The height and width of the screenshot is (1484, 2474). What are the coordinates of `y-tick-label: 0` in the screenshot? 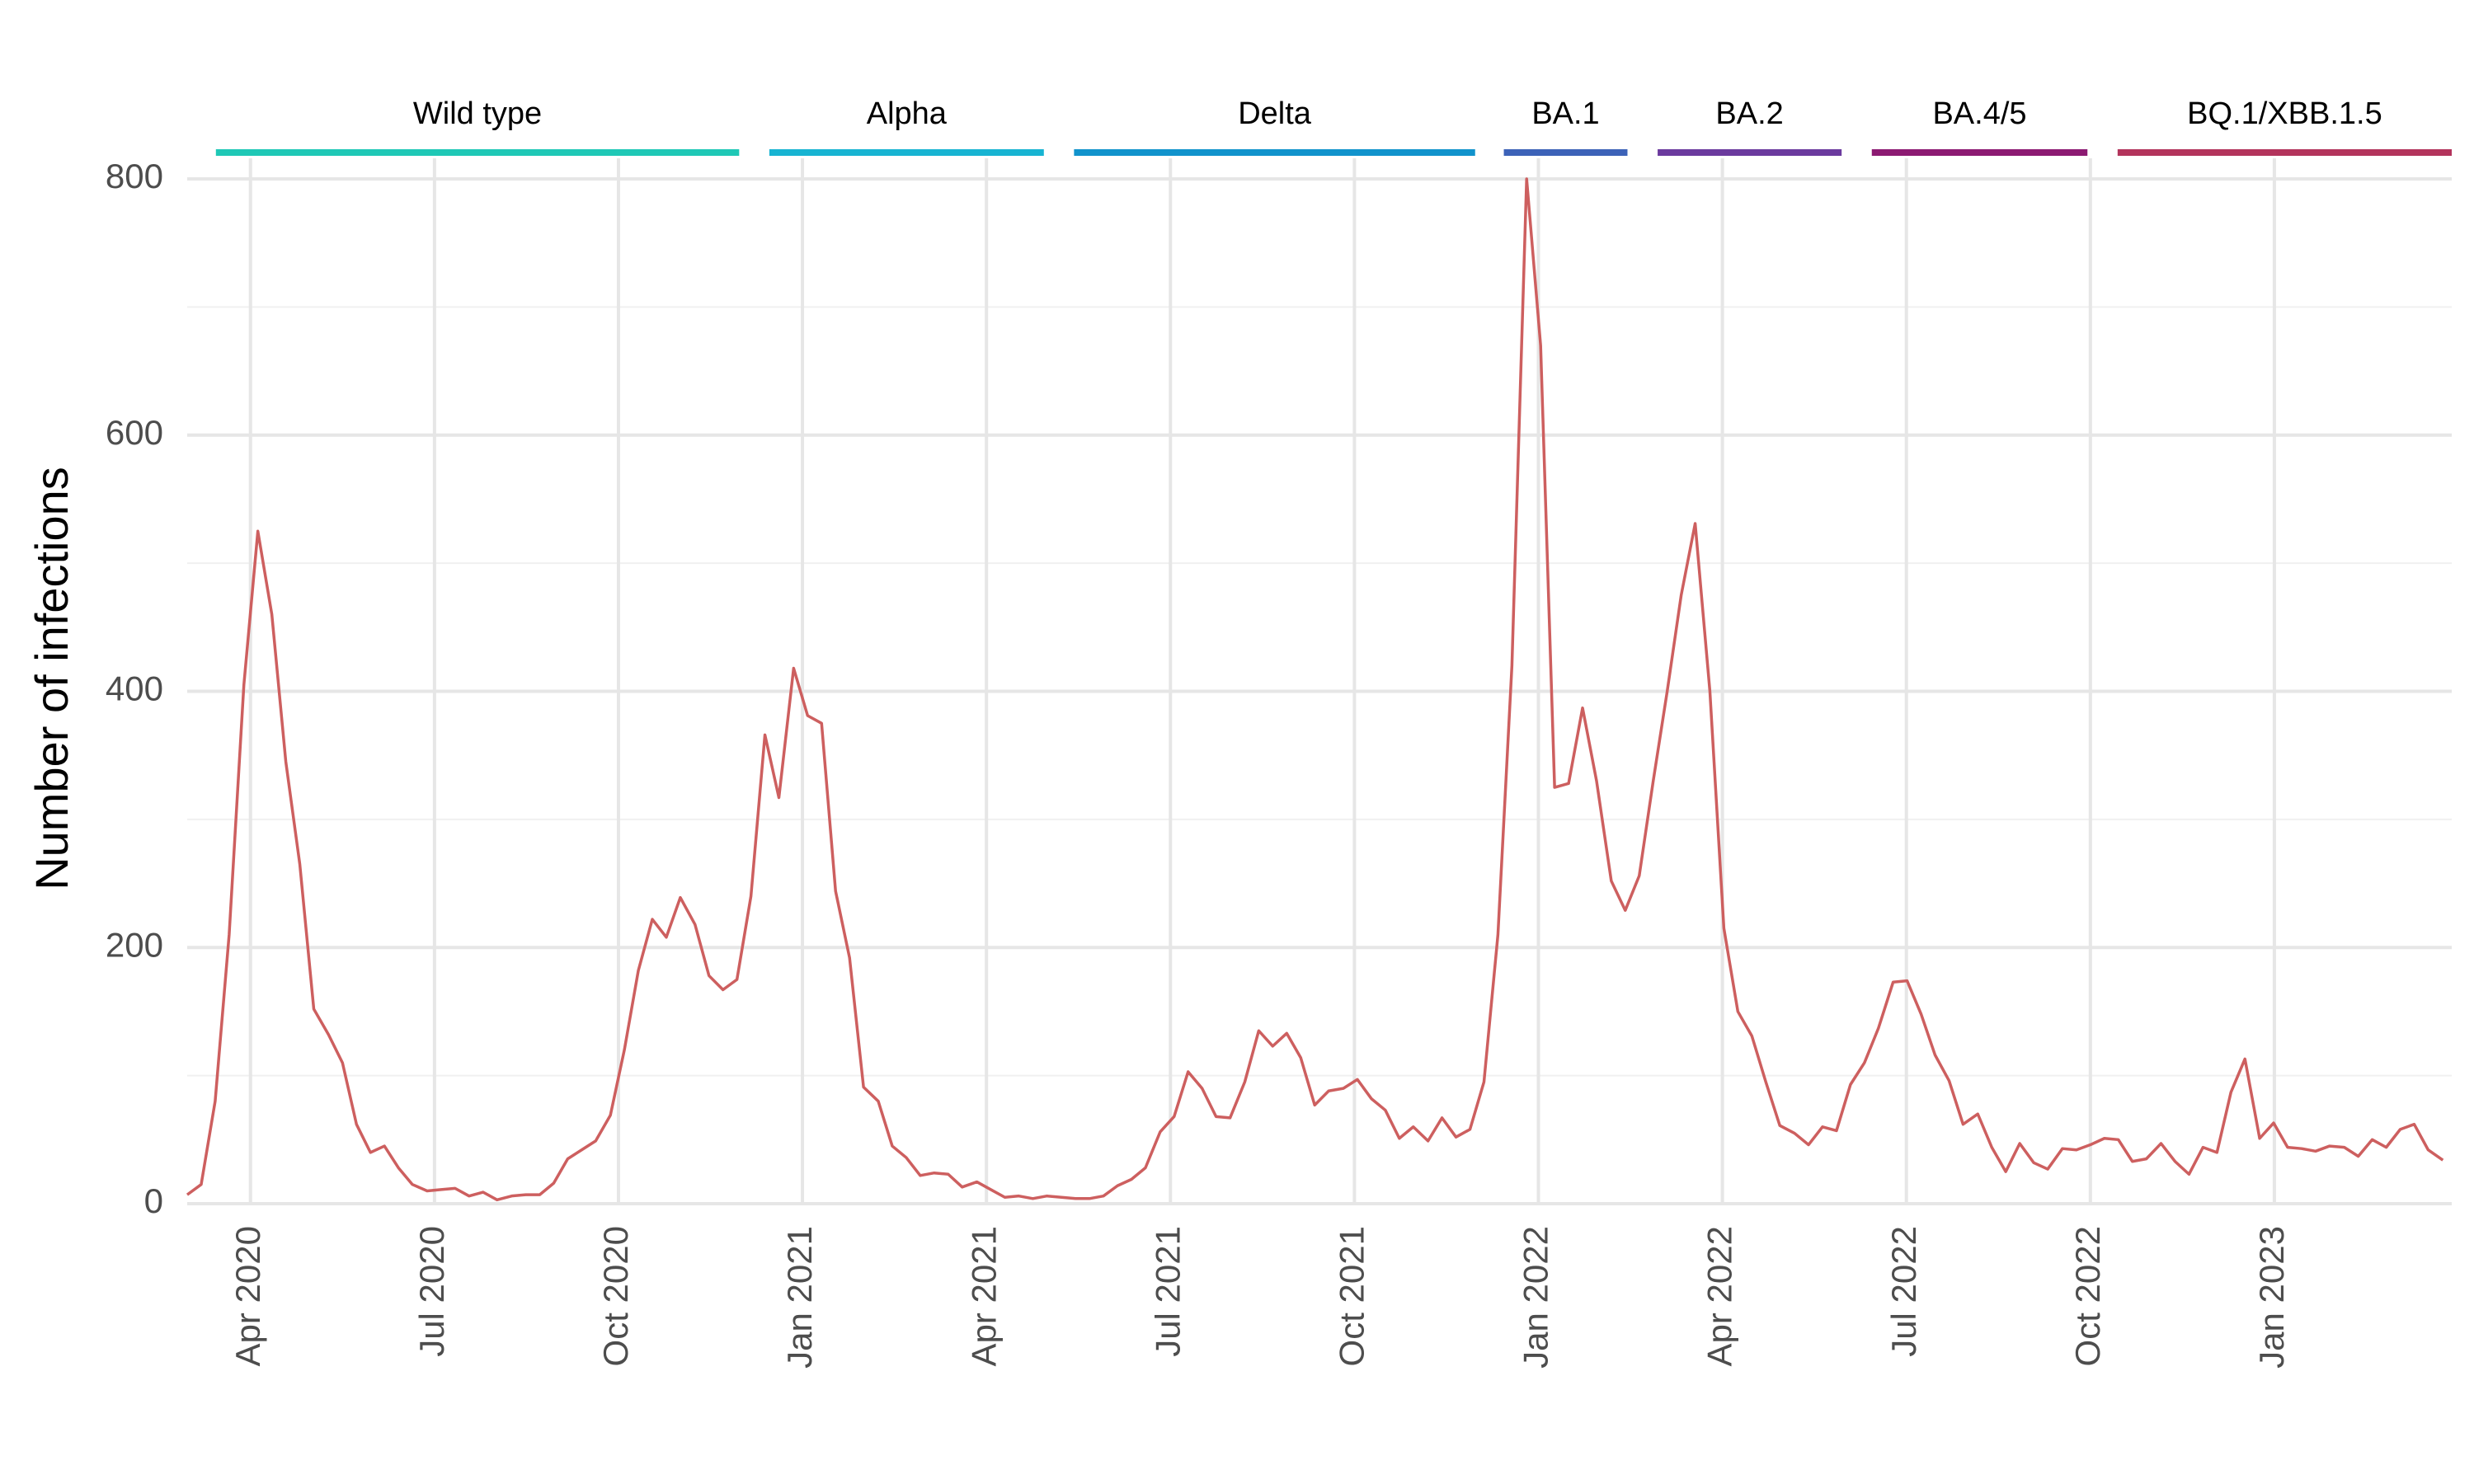 It's located at (153, 1200).